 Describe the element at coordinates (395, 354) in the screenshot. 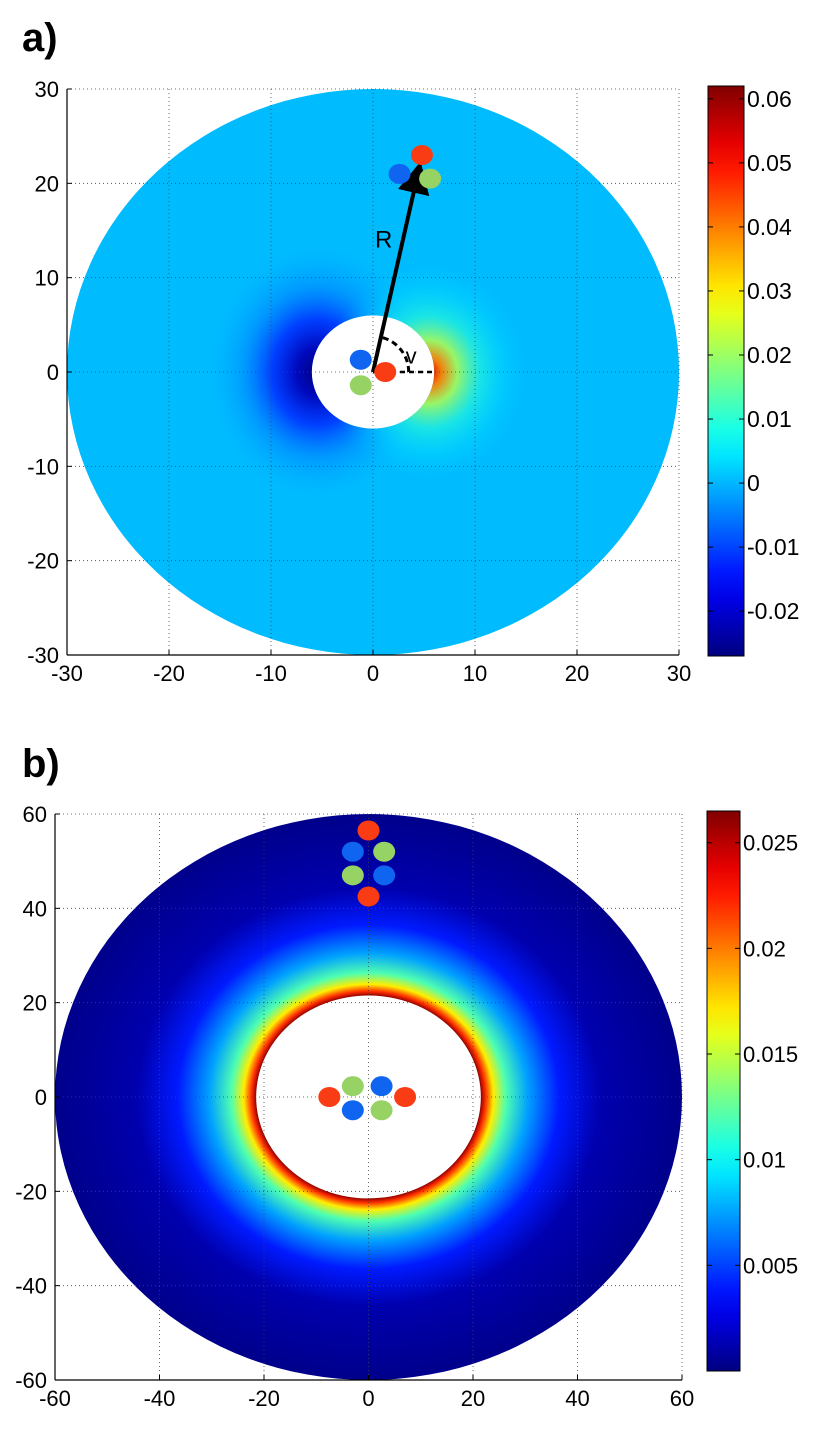

I see `angle-arc` at that location.